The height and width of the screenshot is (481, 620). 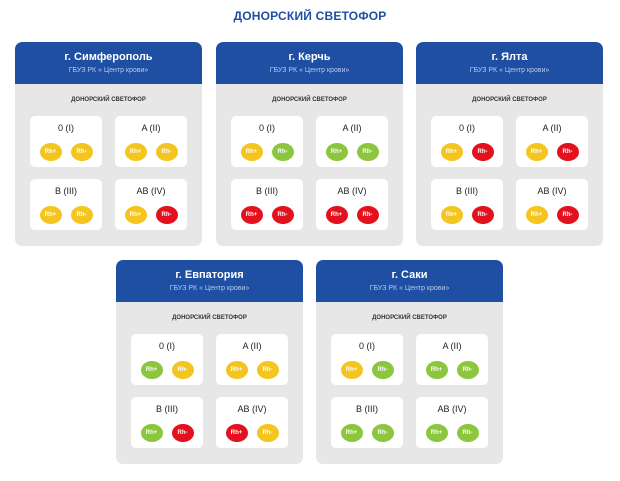 I want to click on city-name: г. Керчь, so click(x=309, y=57).